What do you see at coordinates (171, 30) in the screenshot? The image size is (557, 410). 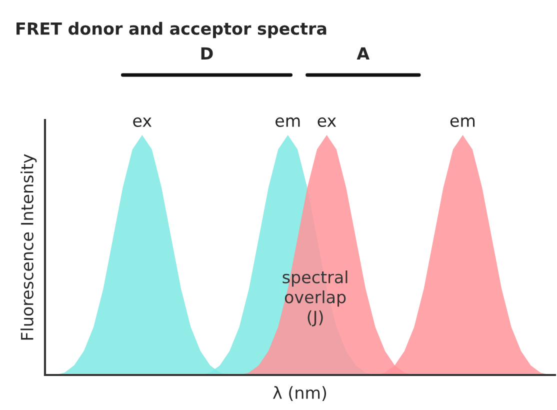 I see `chart-title: FRET donor and acceptor spectra` at bounding box center [171, 30].